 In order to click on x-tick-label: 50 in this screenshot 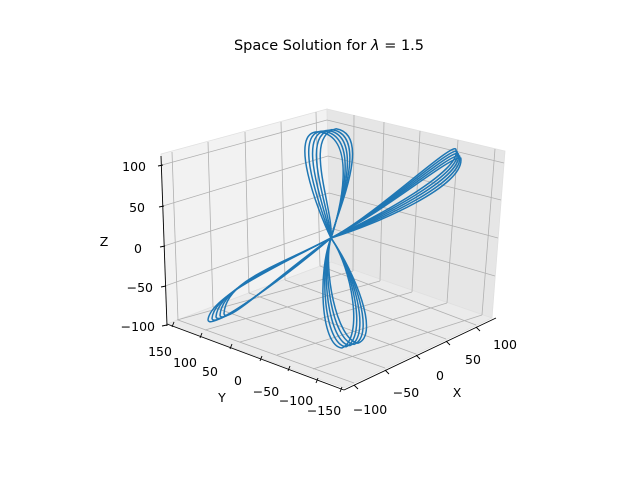, I will do `click(473, 359)`.